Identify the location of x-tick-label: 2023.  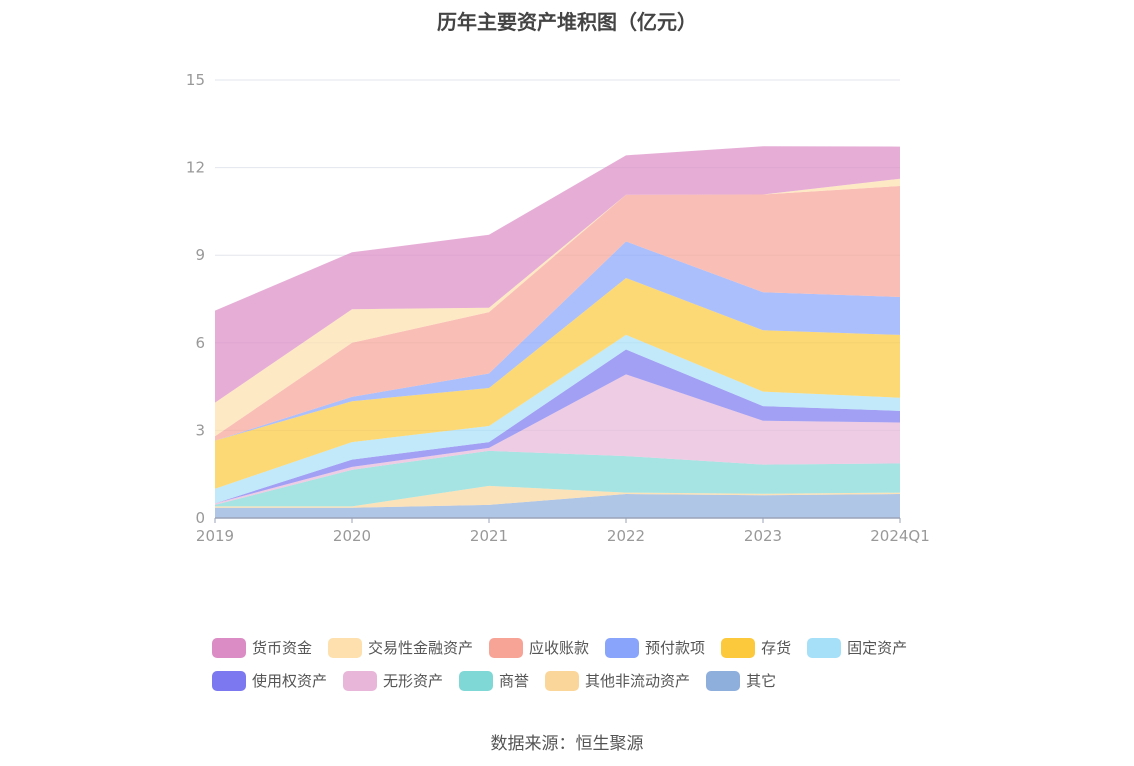
(763, 536).